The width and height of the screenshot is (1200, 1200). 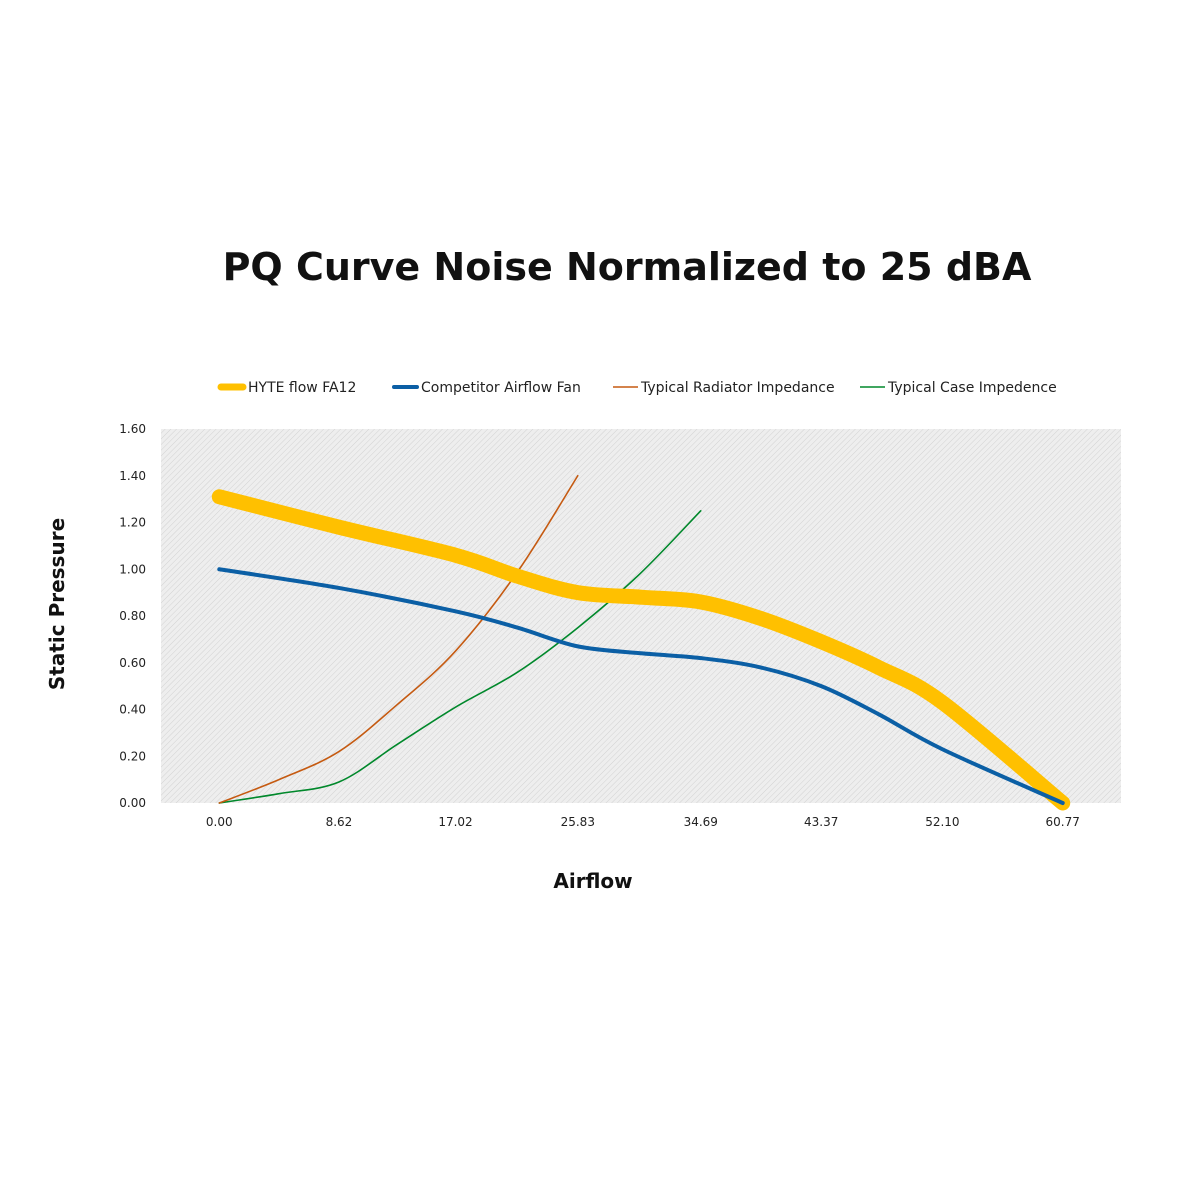 I want to click on y-tick-label: 0.60, so click(x=132, y=663).